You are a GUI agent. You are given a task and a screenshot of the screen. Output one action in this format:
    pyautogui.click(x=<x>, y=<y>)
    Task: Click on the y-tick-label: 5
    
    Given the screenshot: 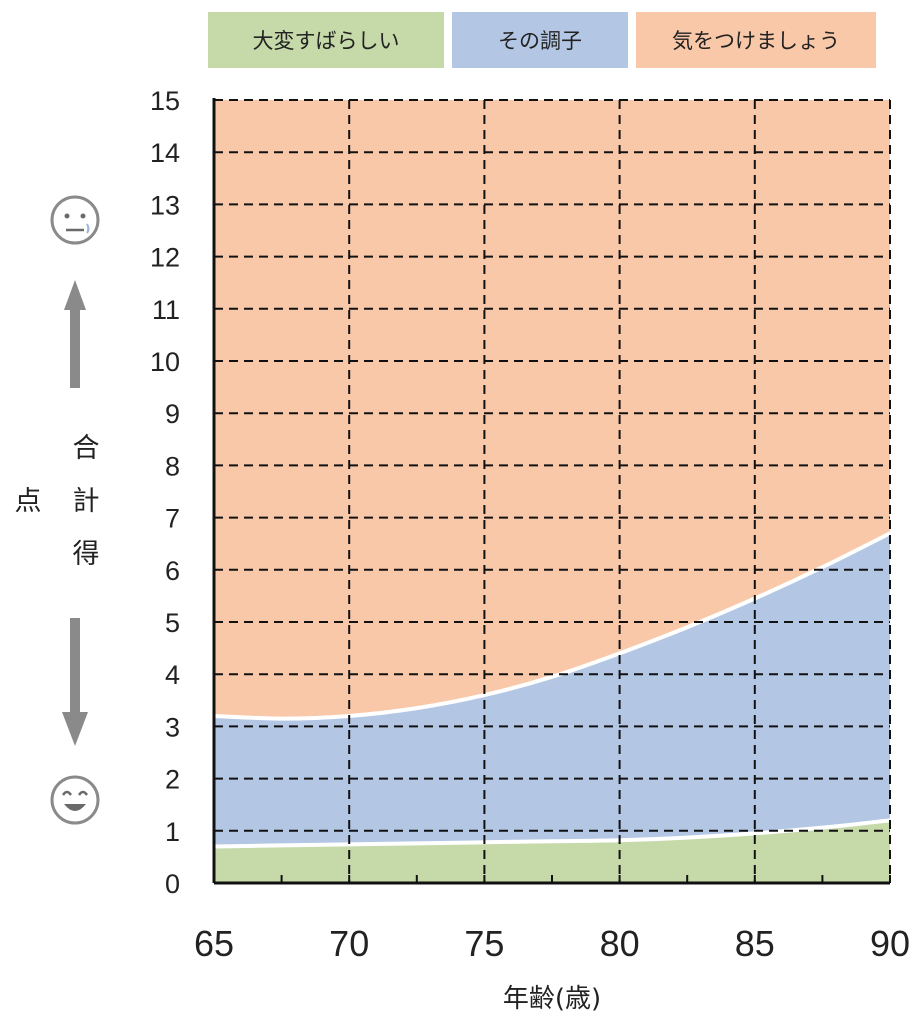 What is the action you would take?
    pyautogui.click(x=172, y=623)
    